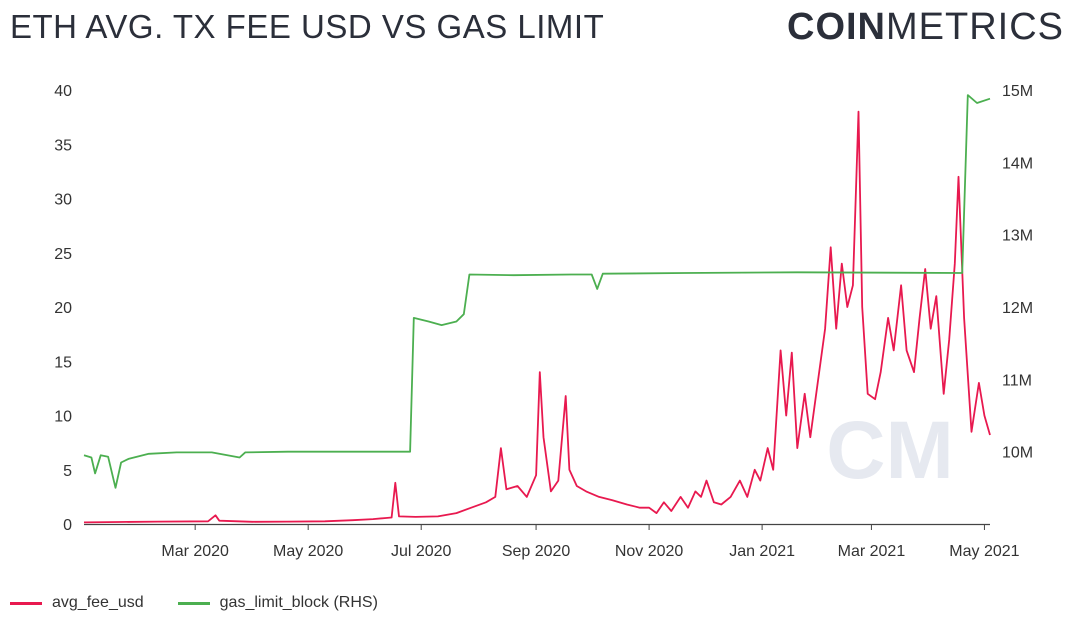  I want to click on cm-watermark: CM, so click(890, 450).